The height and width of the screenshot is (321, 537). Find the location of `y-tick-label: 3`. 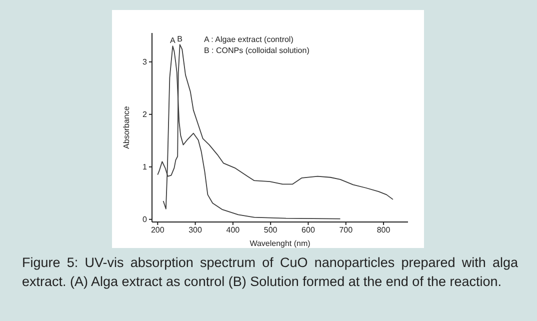

y-tick-label: 3 is located at coordinates (145, 62).